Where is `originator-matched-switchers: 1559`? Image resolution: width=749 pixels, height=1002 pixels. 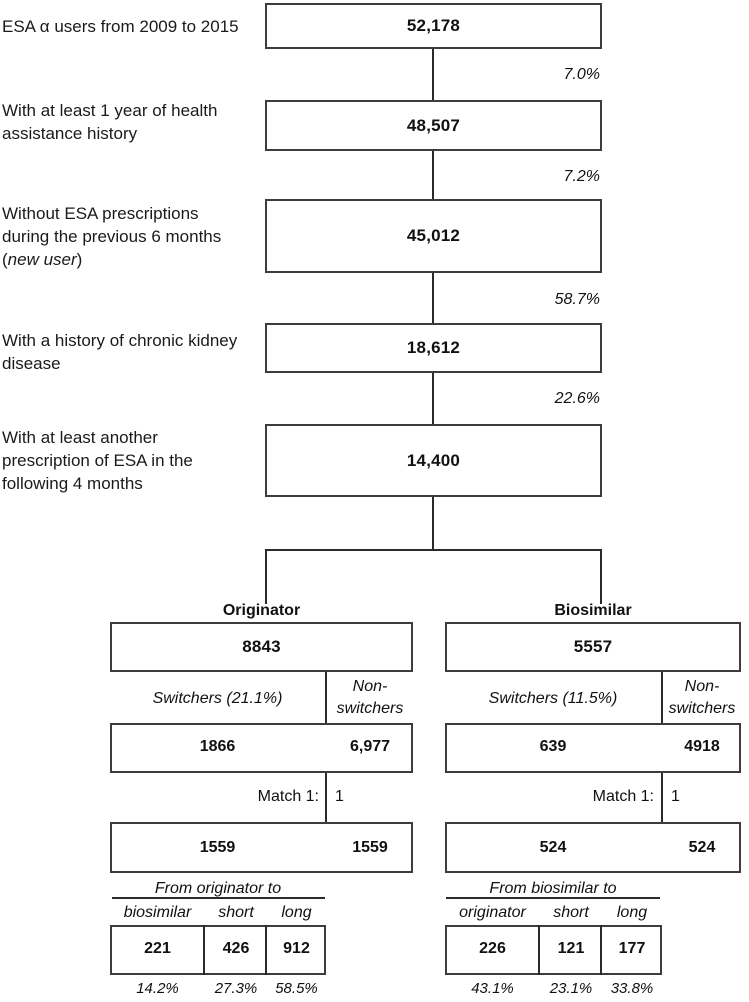
originator-matched-switchers: 1559 is located at coordinates (217, 847).